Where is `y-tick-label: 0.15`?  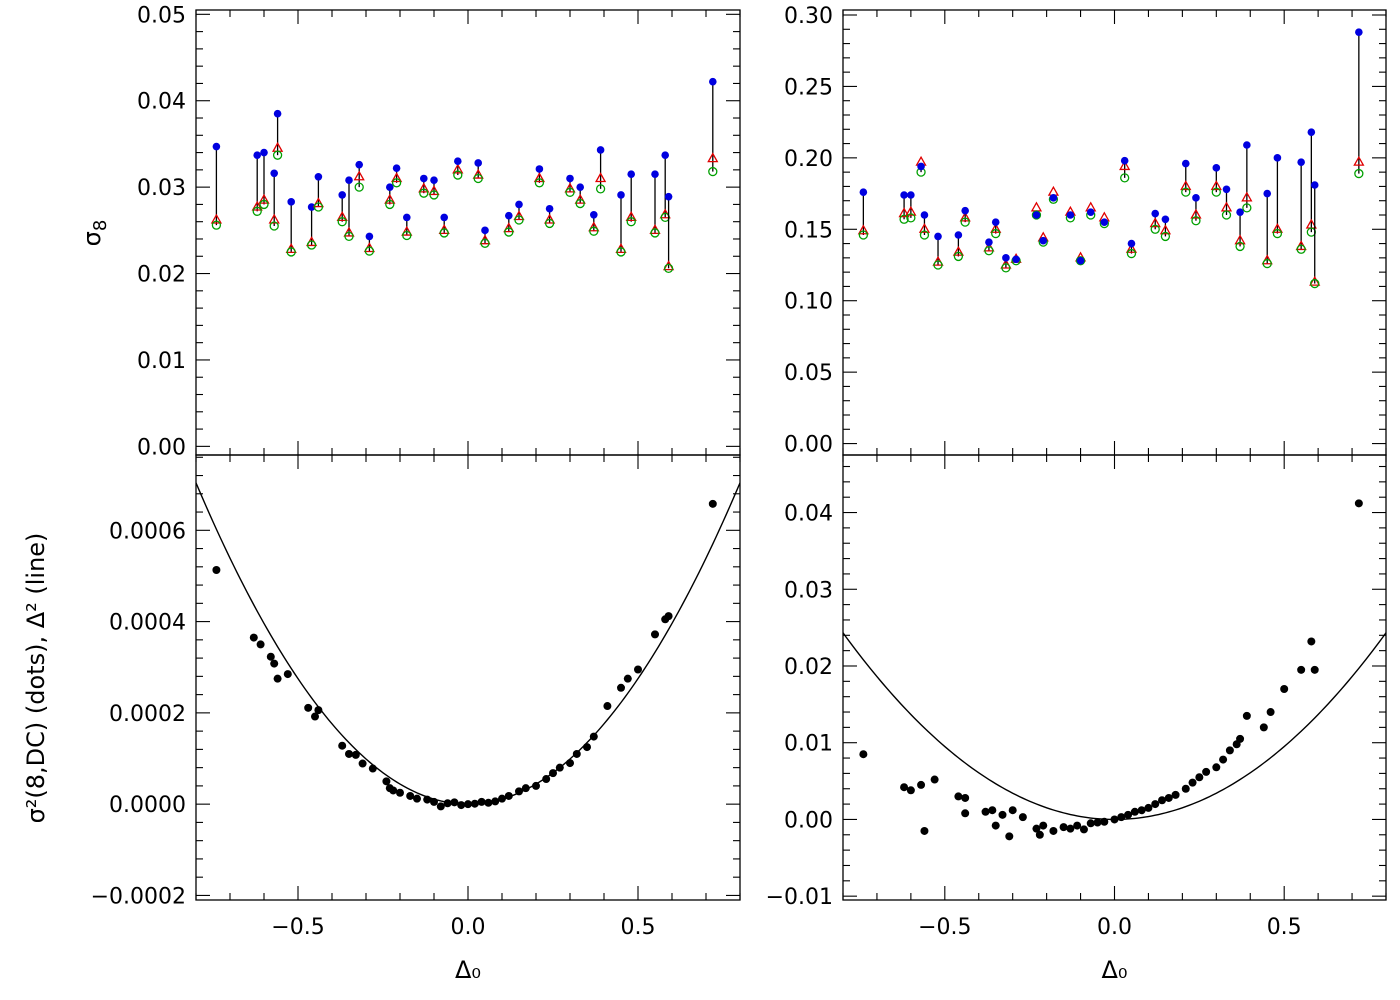
y-tick-label: 0.15 is located at coordinates (808, 230).